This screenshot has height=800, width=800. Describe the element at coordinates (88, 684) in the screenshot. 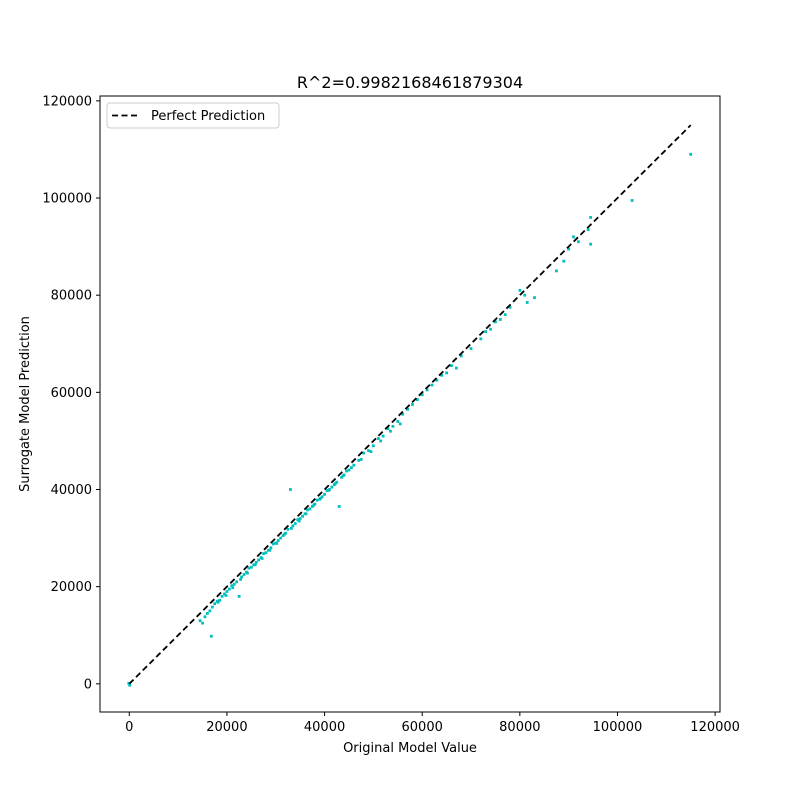

I see `y-tick-label: 0` at that location.